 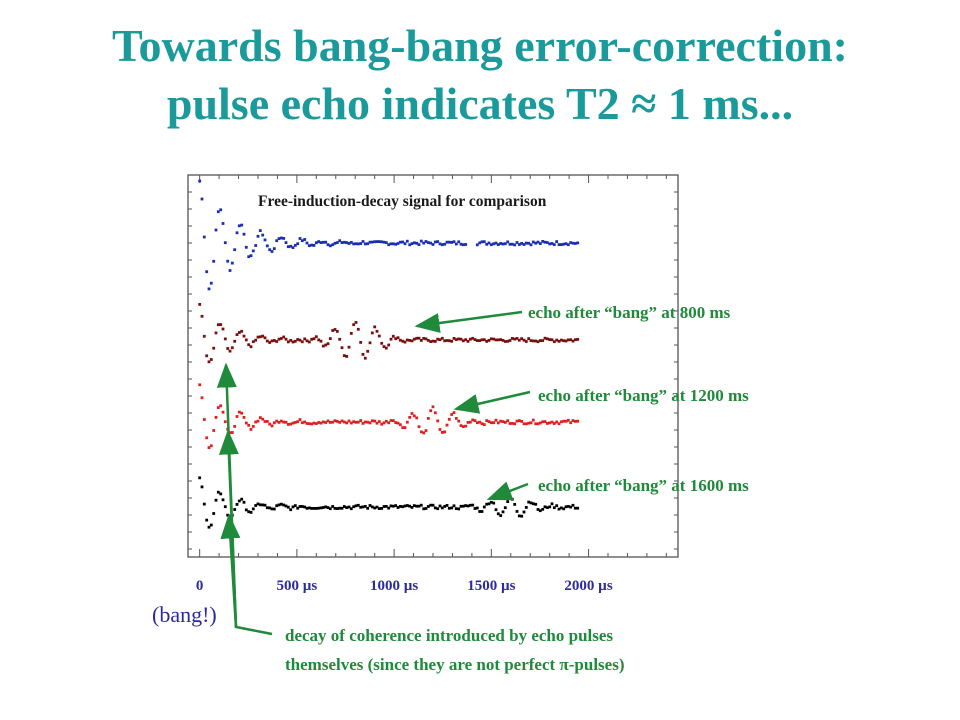 I want to click on x-tick-label: 500 µs, so click(x=297, y=586).